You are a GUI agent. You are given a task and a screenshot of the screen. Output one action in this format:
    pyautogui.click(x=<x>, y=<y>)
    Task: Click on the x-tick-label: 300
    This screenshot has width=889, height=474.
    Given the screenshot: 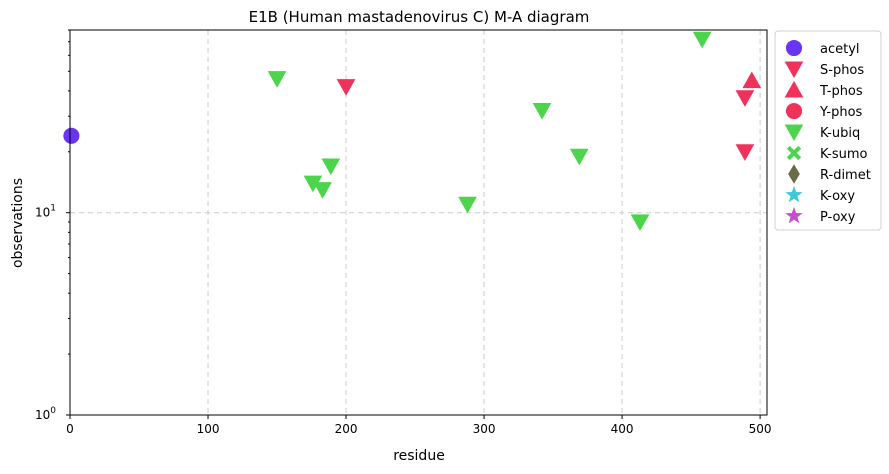 What is the action you would take?
    pyautogui.click(x=484, y=429)
    